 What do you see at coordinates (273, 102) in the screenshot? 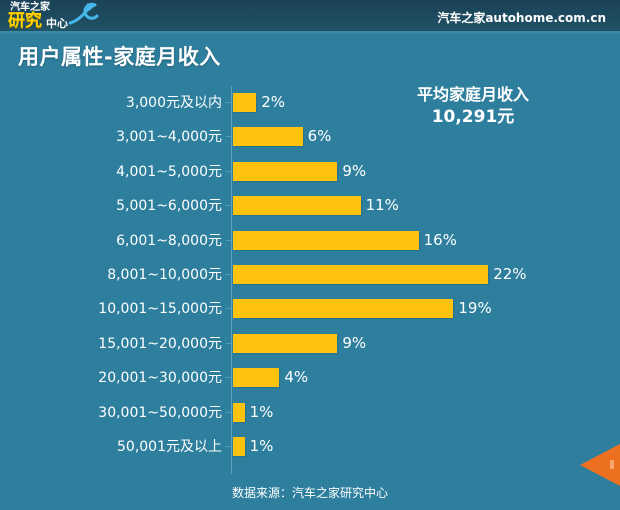
I see `bar-value-label: 2%` at bounding box center [273, 102].